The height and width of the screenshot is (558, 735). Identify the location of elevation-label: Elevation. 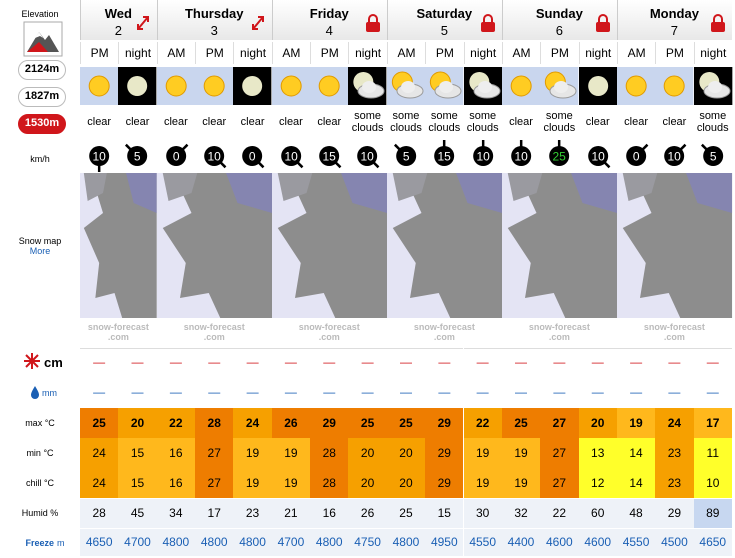
(40, 14).